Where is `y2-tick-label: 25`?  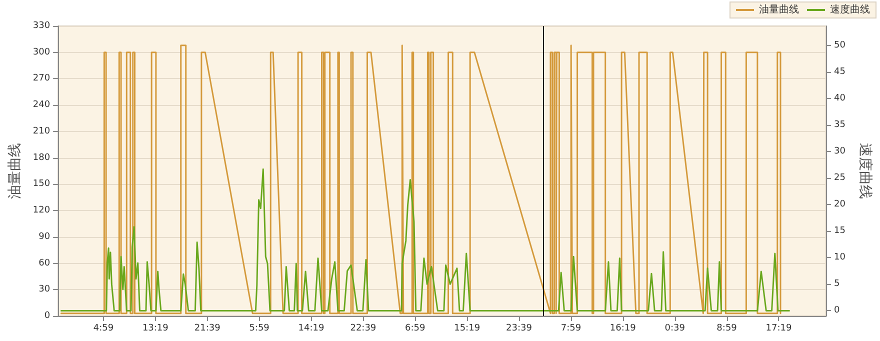 y2-tick-label: 25 is located at coordinates (840, 178).